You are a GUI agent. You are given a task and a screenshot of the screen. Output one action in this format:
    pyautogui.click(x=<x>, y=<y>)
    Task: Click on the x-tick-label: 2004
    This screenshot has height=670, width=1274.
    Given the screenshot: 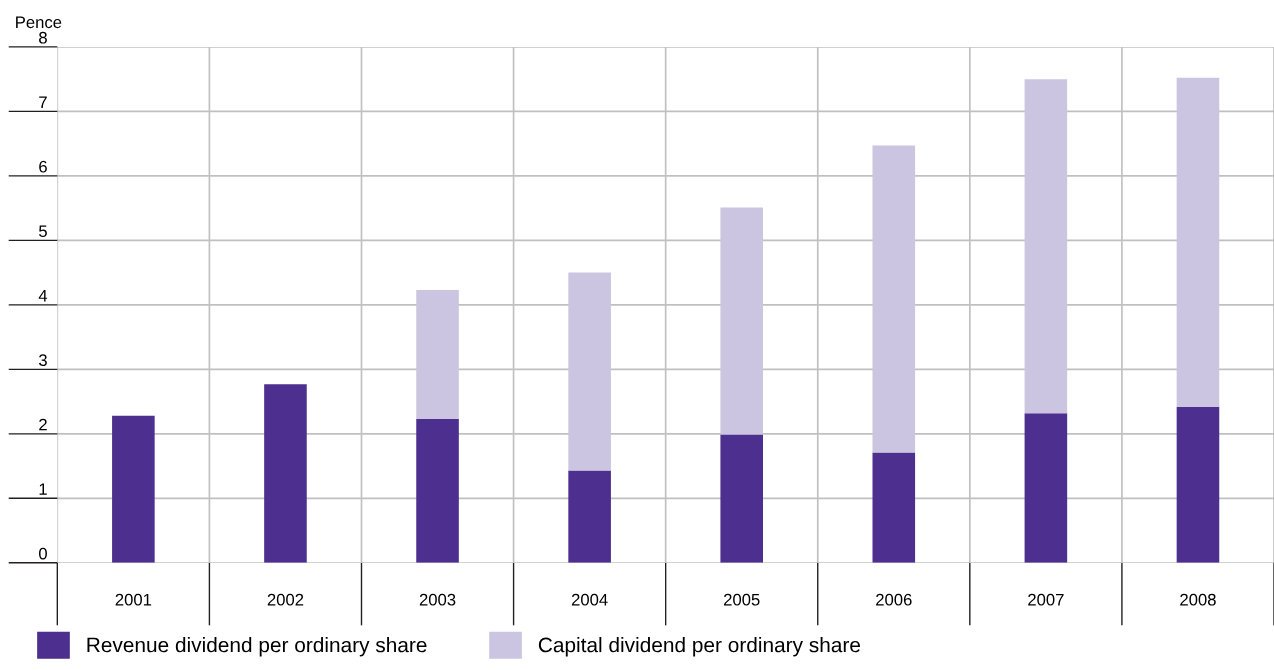 What is the action you would take?
    pyautogui.click(x=589, y=599)
    